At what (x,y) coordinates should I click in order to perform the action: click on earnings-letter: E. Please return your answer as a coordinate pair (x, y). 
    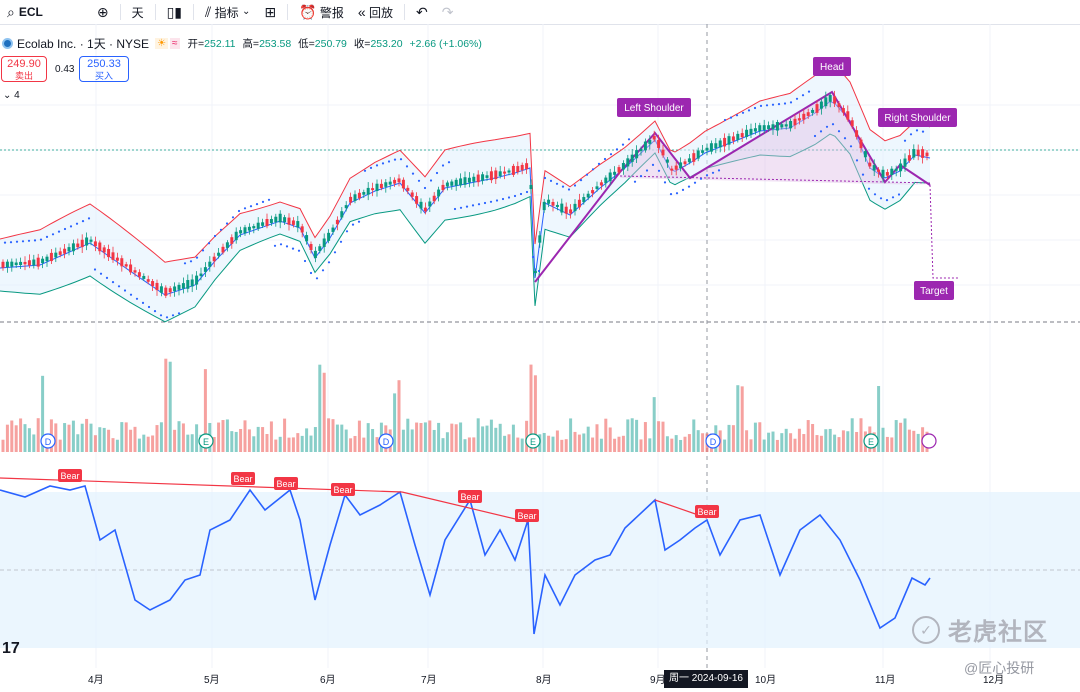
    Looking at the image, I should click on (533, 442).